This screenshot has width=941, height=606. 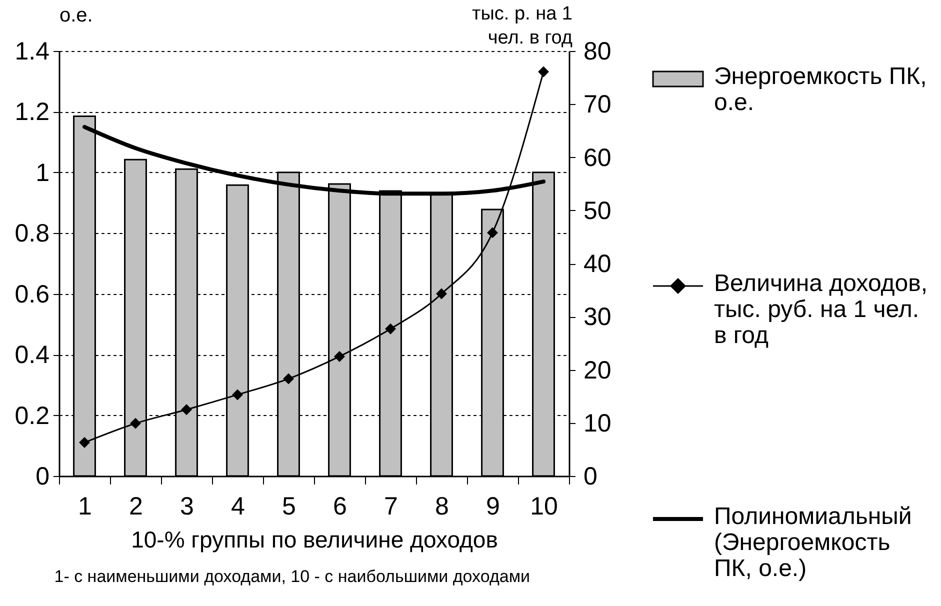 What do you see at coordinates (340, 506) in the screenshot?
I see `x-tick-label: 6` at bounding box center [340, 506].